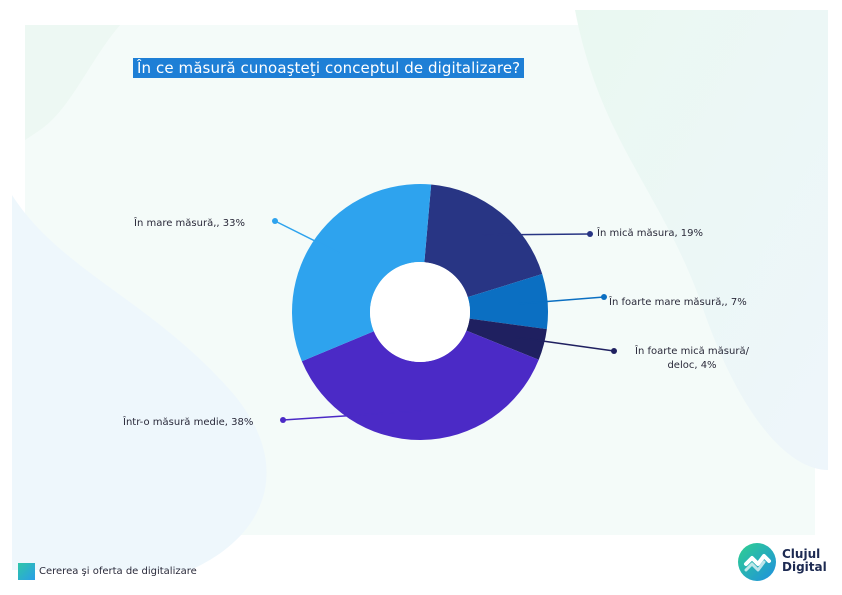 Image resolution: width=842 pixels, height=595 pixels. Describe the element at coordinates (307, 237) in the screenshot. I see `slice-mare-leader-line` at that location.